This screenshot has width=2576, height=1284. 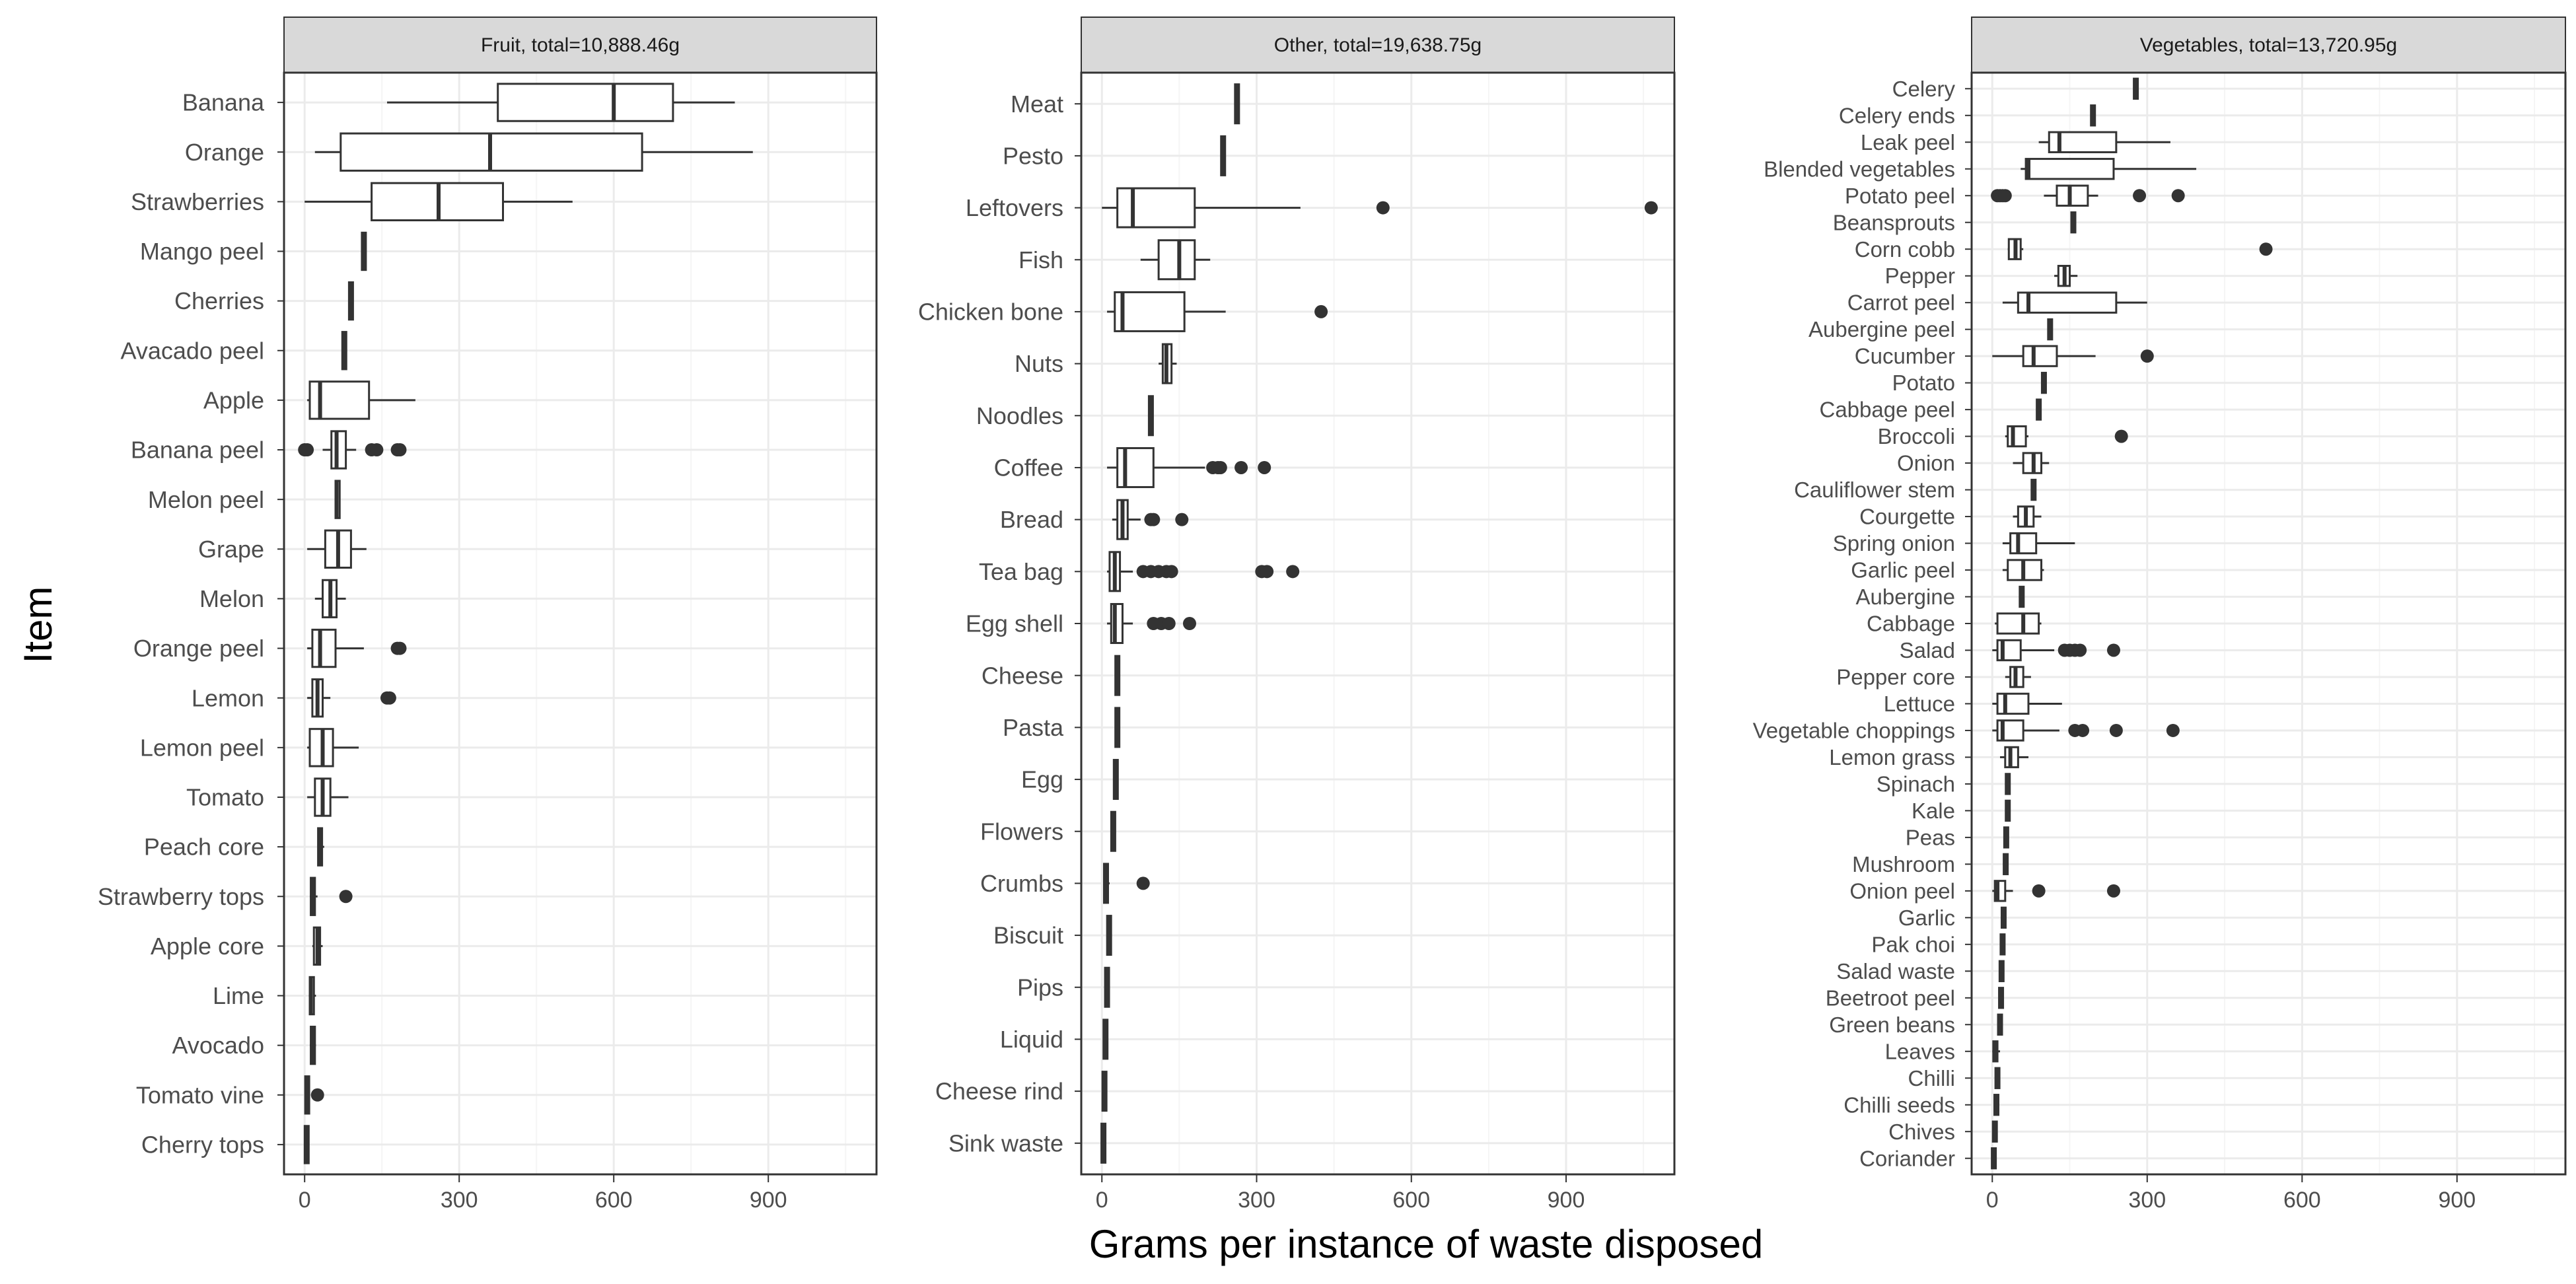 I want to click on category-label-fruit: Tomato, so click(x=225, y=797).